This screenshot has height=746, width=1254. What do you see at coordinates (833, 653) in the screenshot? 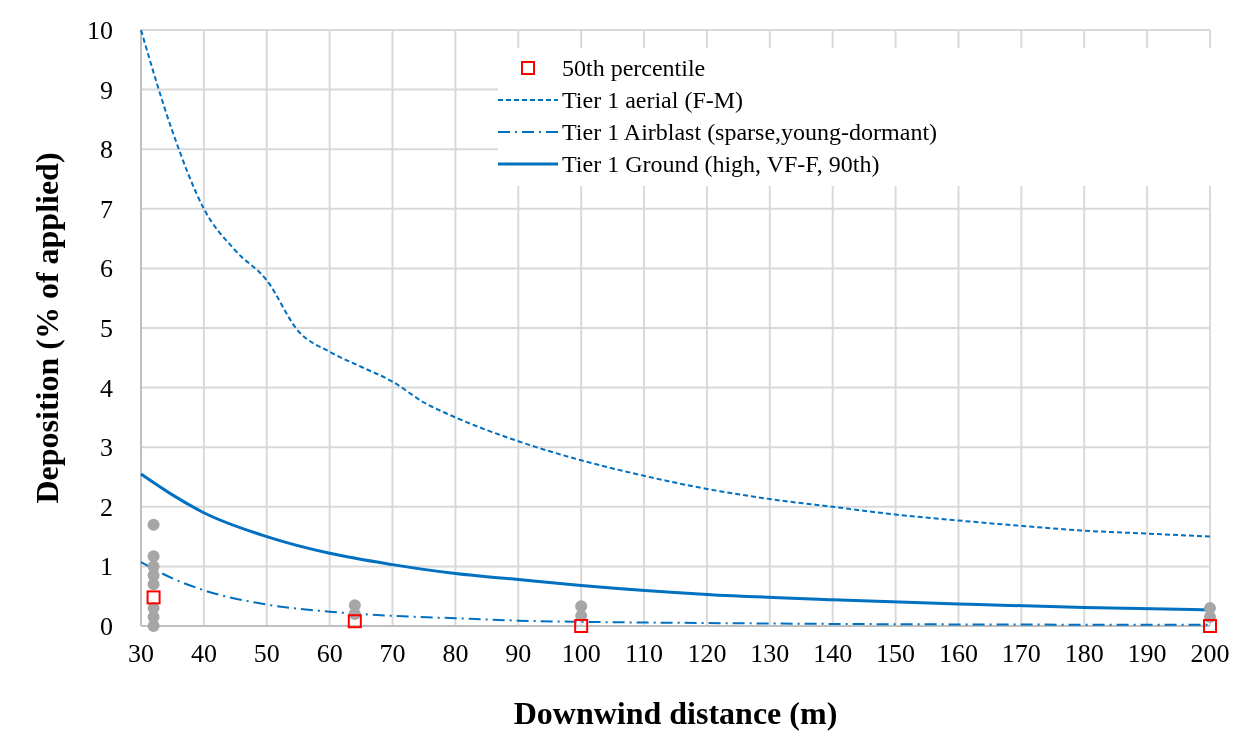
I see `x-tick-label: 140` at bounding box center [833, 653].